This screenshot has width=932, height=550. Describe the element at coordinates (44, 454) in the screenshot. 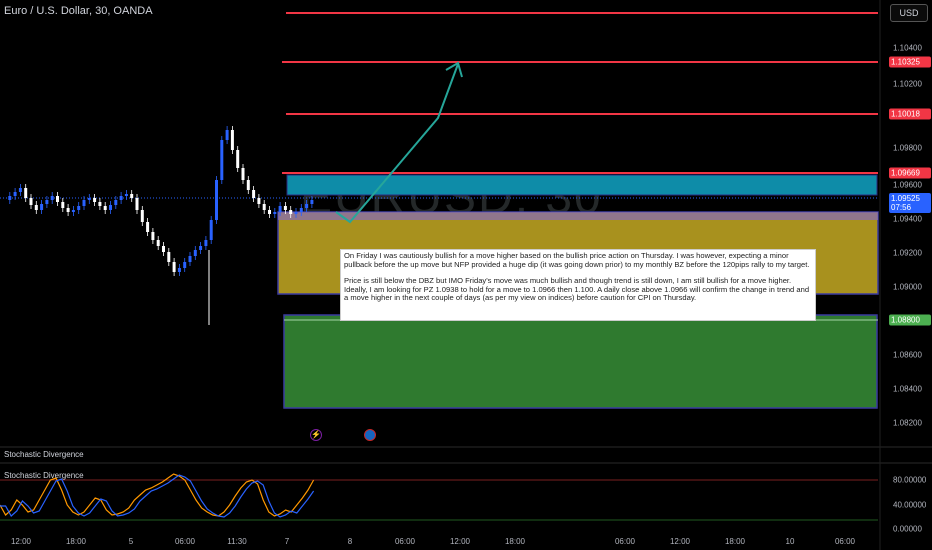

I see `indicator-pane-title: Stochastic Divergence` at that location.